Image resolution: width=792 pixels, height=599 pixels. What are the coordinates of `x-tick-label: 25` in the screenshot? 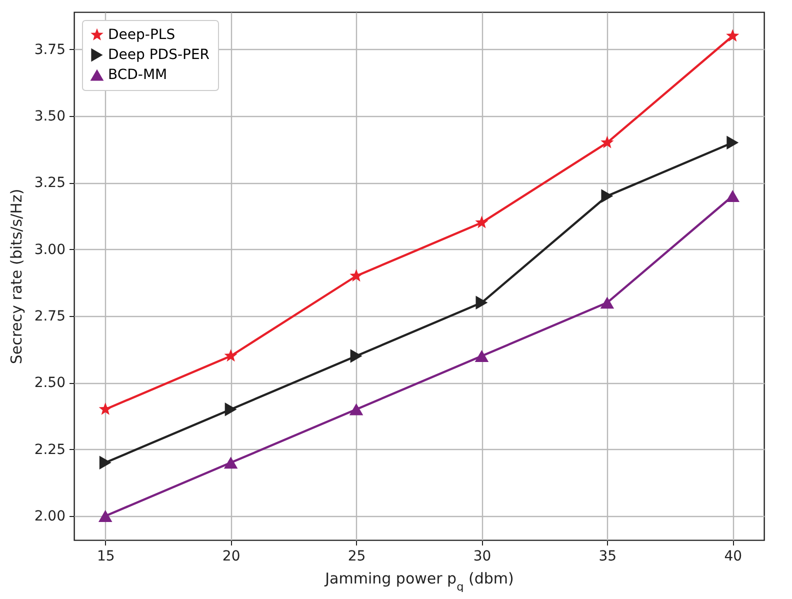 It's located at (357, 556).